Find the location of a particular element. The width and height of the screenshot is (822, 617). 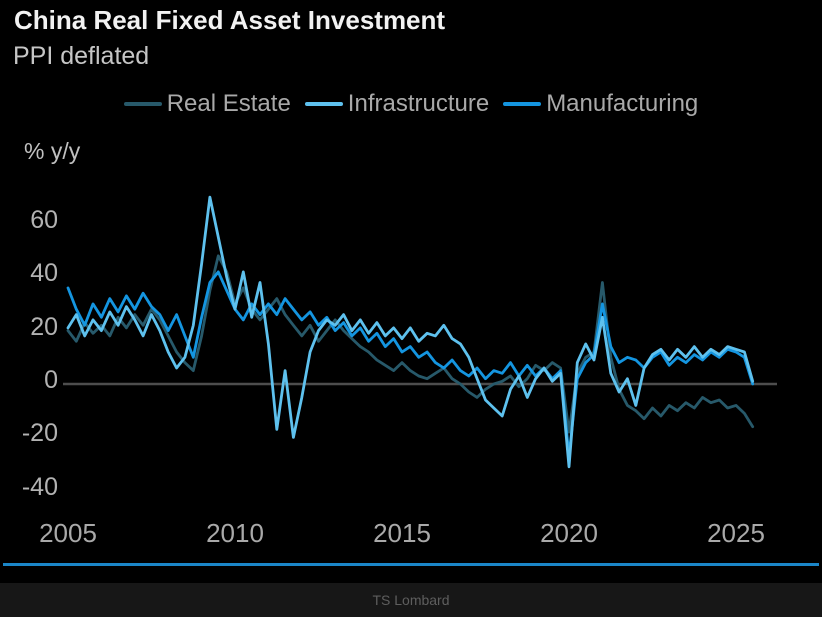

footer-bar: TS Lombard is located at coordinates (411, 600).